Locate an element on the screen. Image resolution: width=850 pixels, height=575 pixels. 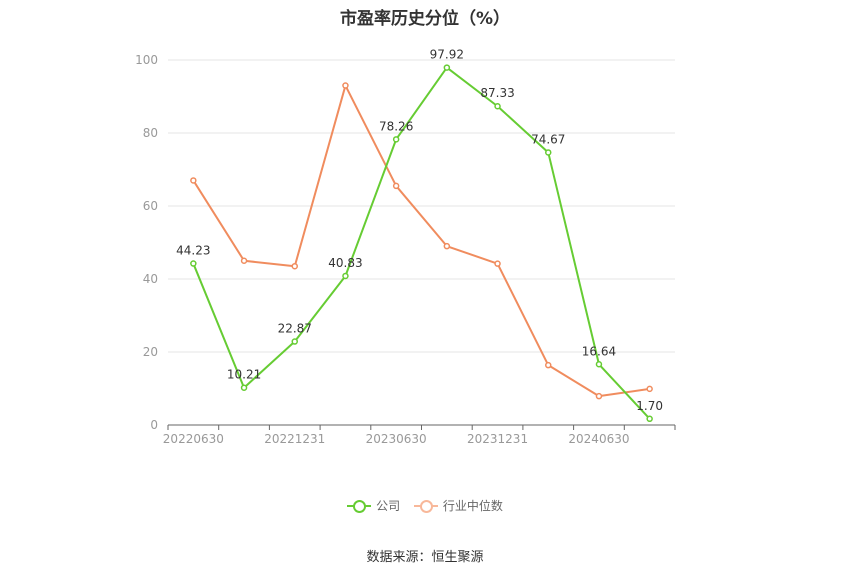
x-tick-label: 20220630 is located at coordinates (193, 439).